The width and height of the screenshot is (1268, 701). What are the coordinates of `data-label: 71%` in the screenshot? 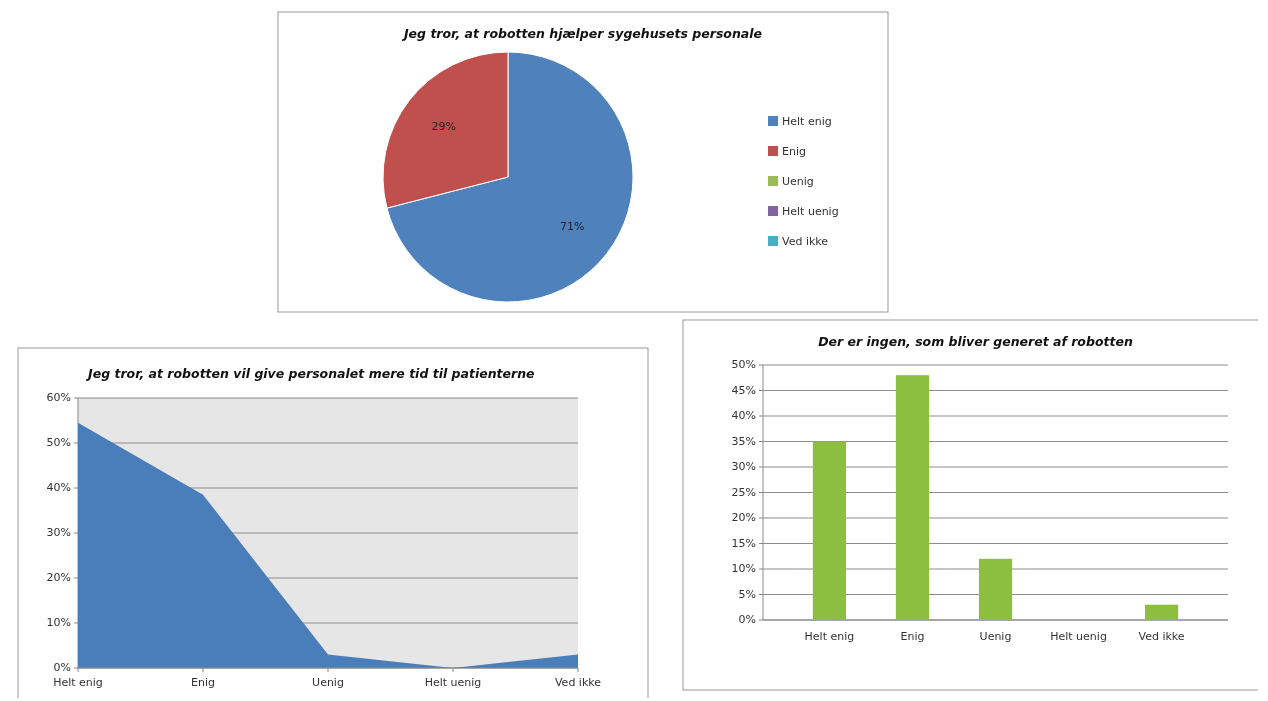 It's located at (572, 226).